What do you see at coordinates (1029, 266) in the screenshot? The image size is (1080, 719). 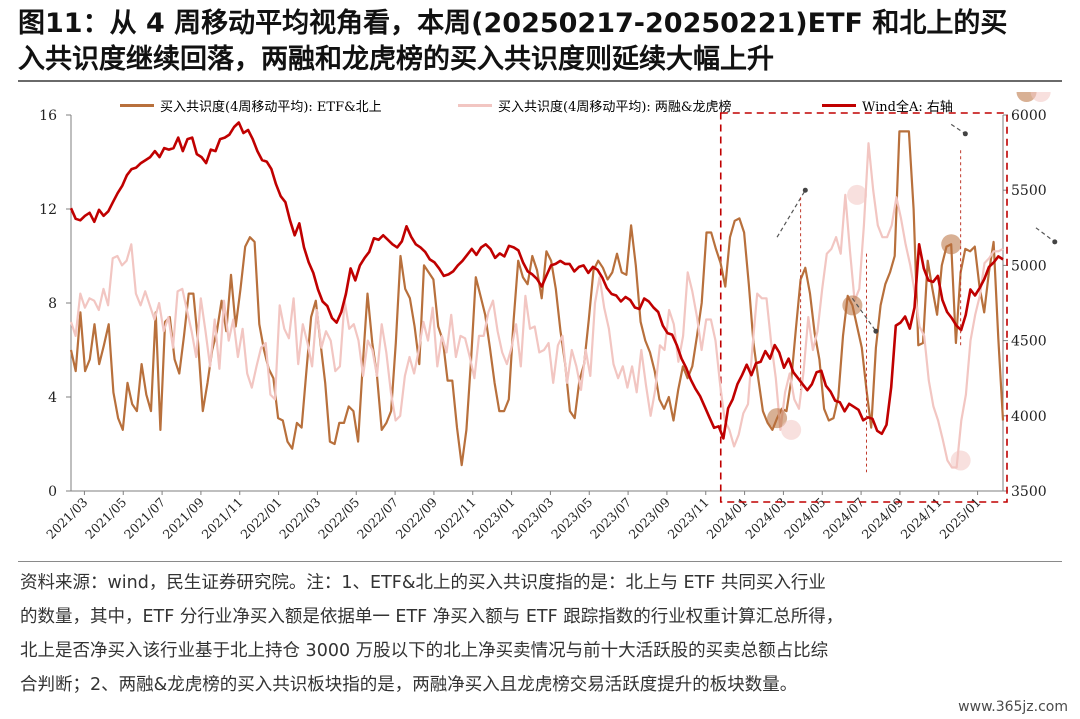 I see `right-tick-label: 5000` at bounding box center [1029, 266].